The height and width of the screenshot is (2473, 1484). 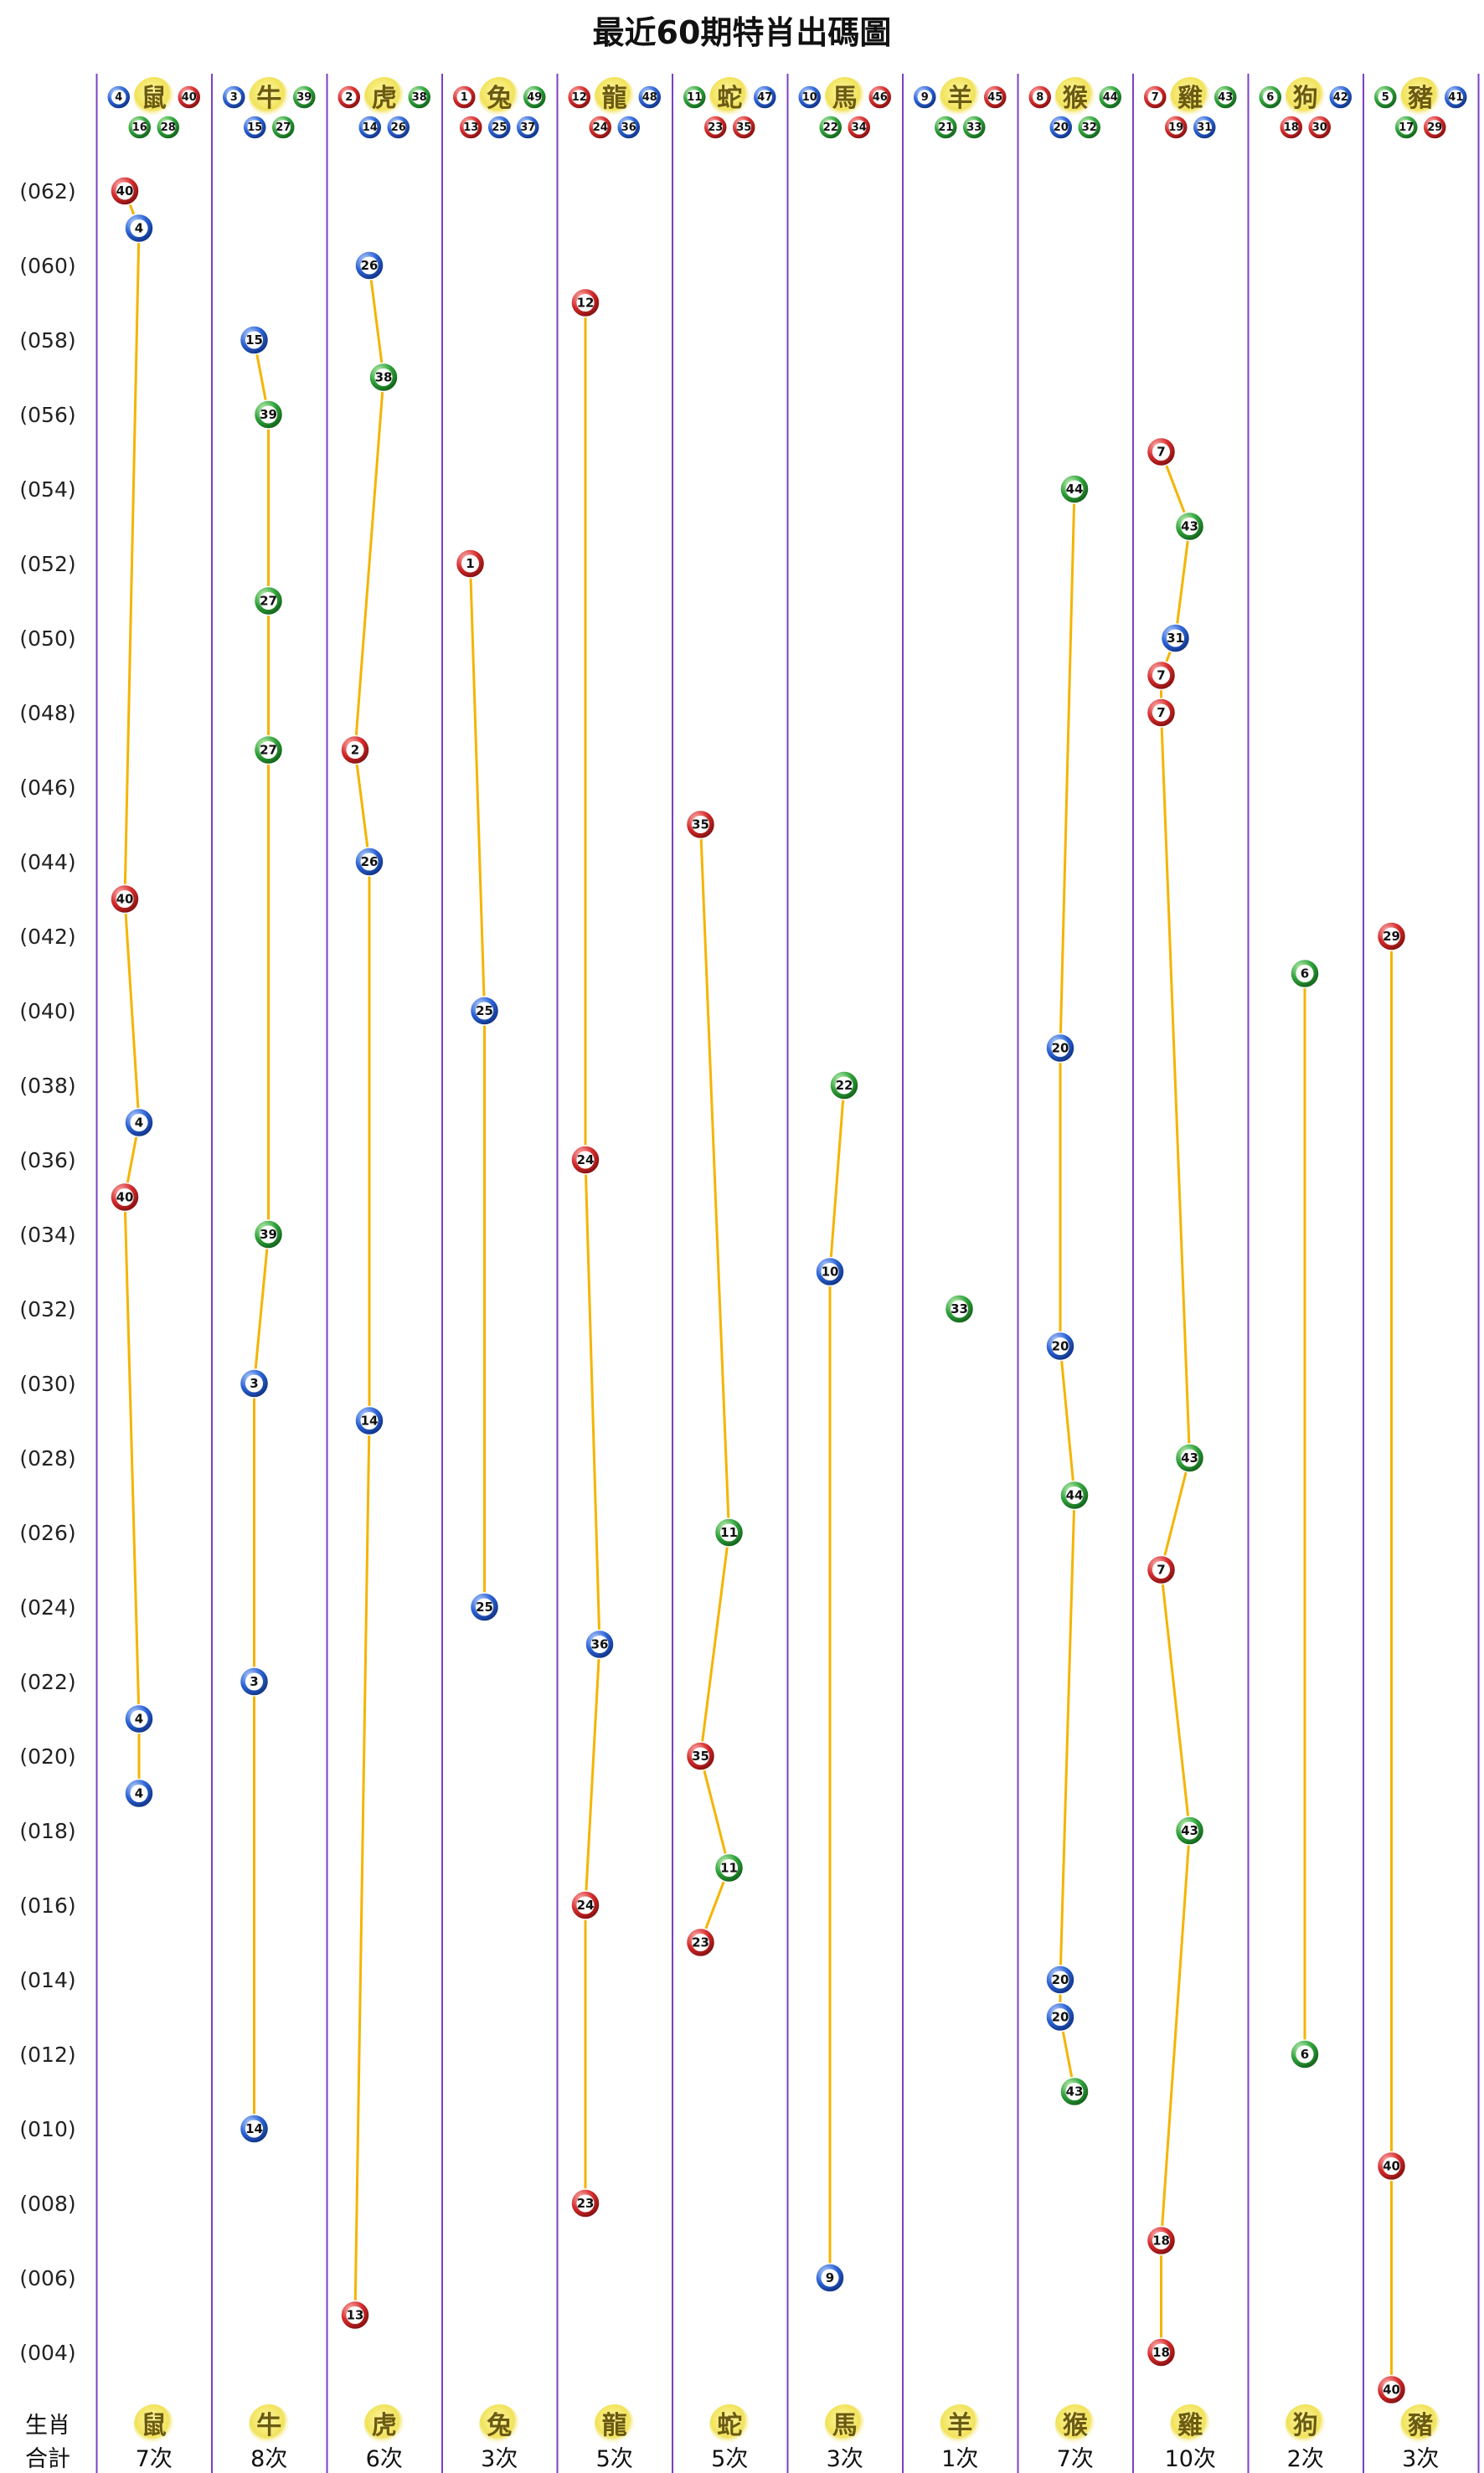 What do you see at coordinates (1161, 2352) in the screenshot?
I see `data-ball: 18` at bounding box center [1161, 2352].